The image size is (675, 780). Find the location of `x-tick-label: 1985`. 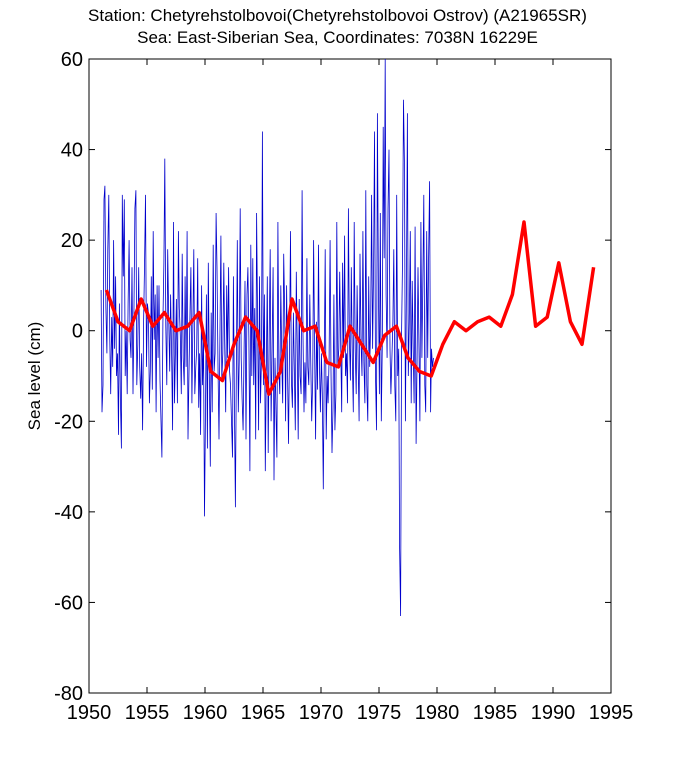

x-tick-label: 1985 is located at coordinates (495, 713).